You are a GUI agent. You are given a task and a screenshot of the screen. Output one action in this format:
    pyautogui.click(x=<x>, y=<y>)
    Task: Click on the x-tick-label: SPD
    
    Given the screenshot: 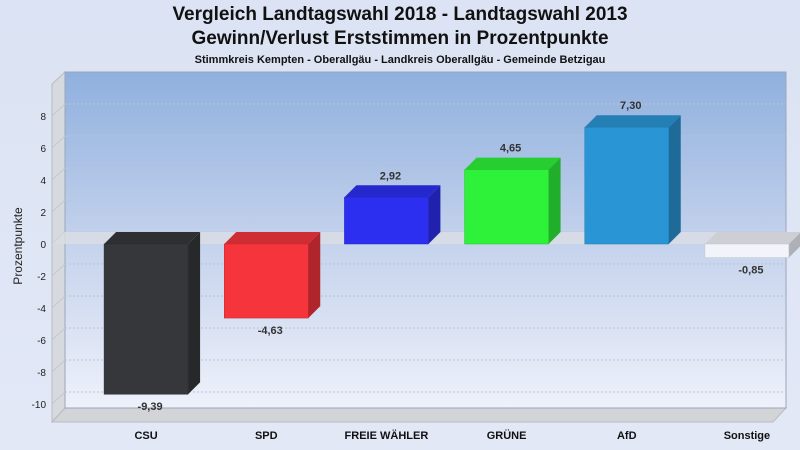 What is the action you would take?
    pyautogui.click(x=266, y=436)
    